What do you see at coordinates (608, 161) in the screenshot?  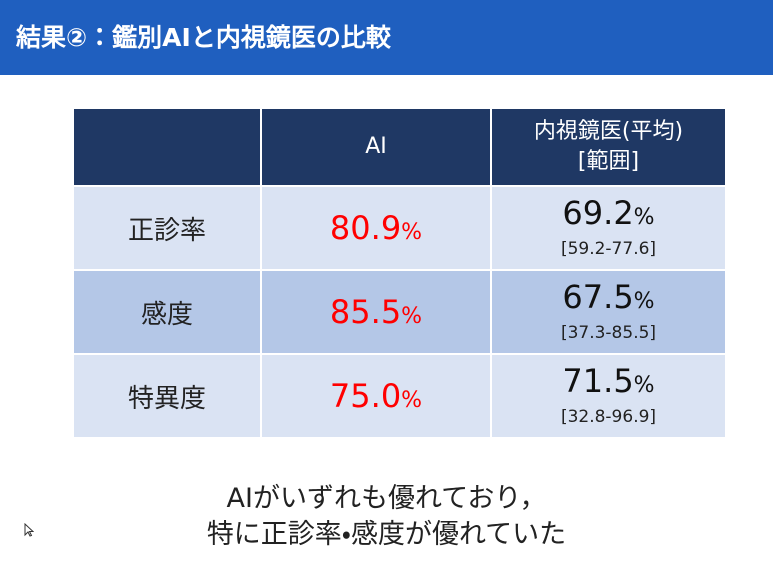 I see `column-header: [範囲]` at bounding box center [608, 161].